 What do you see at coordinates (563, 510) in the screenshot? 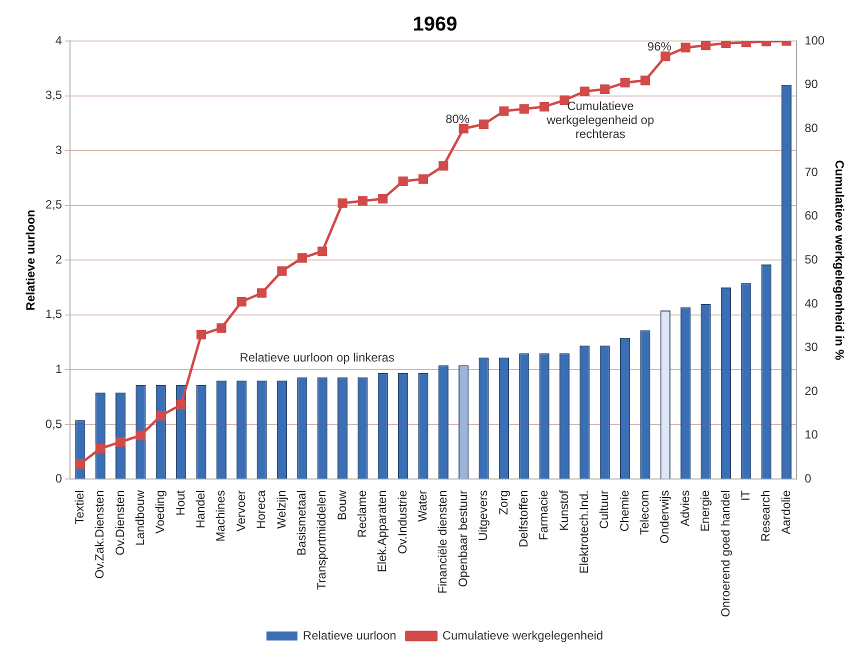
I see `x-tick-label: Kunstof` at bounding box center [563, 510].